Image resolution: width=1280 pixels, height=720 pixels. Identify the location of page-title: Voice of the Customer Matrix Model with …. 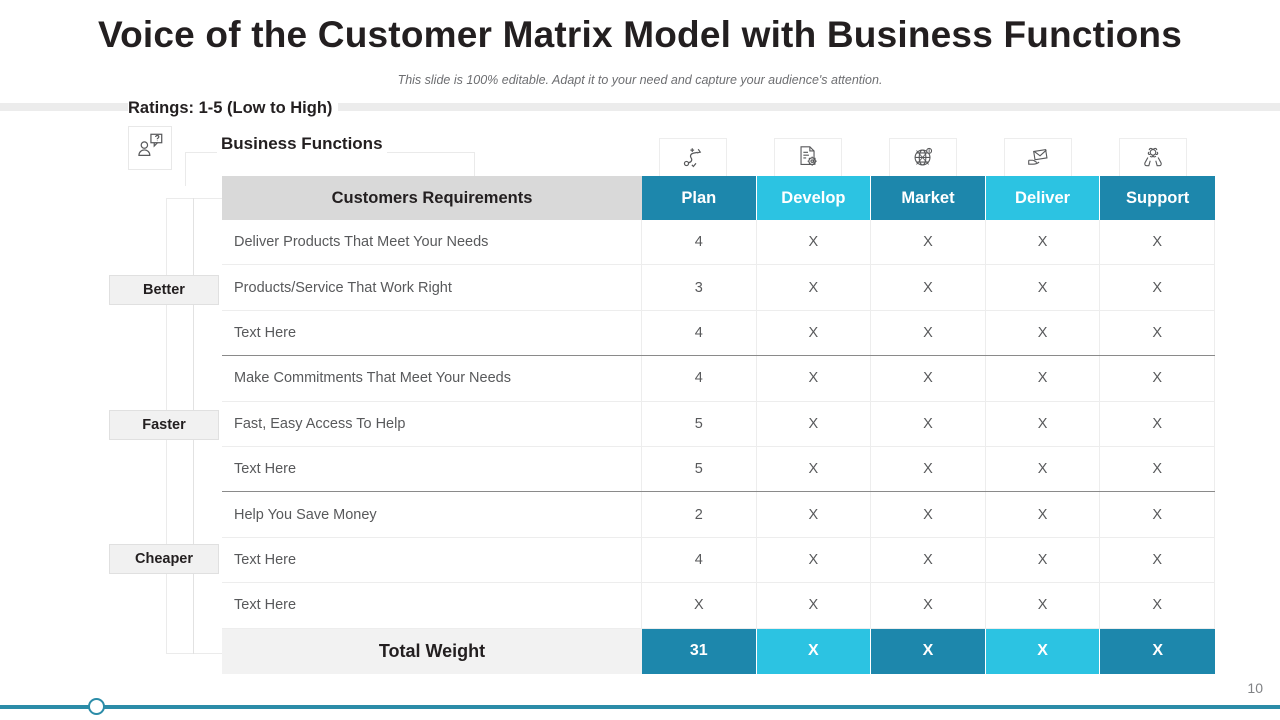
(640, 34).